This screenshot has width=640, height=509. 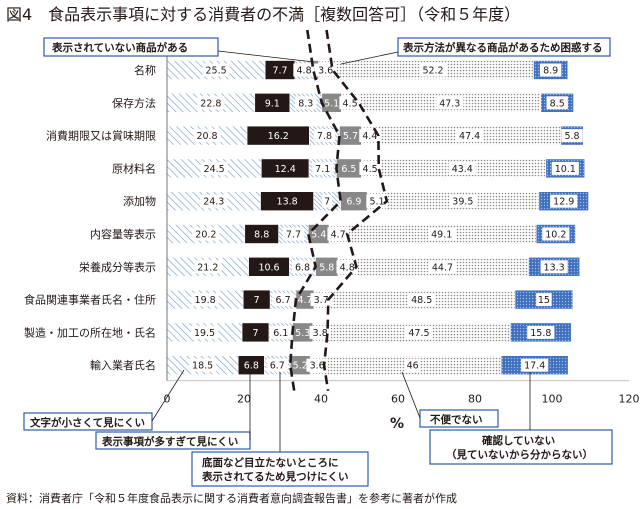 I want to click on callout-bottom-inconvenient: 不便でない, so click(x=450, y=399).